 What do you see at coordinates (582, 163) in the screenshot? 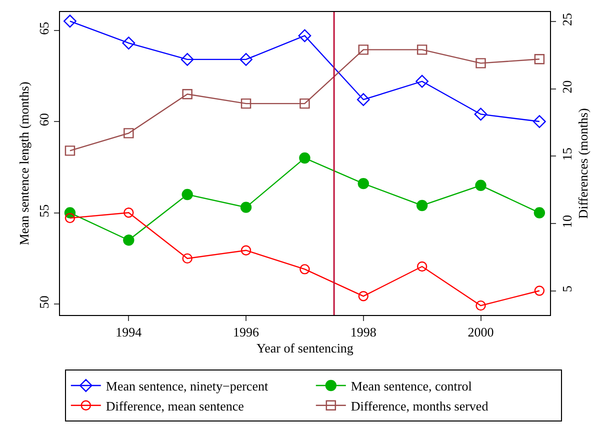
I see `y2-axis-title: Differences (months)` at bounding box center [582, 163].